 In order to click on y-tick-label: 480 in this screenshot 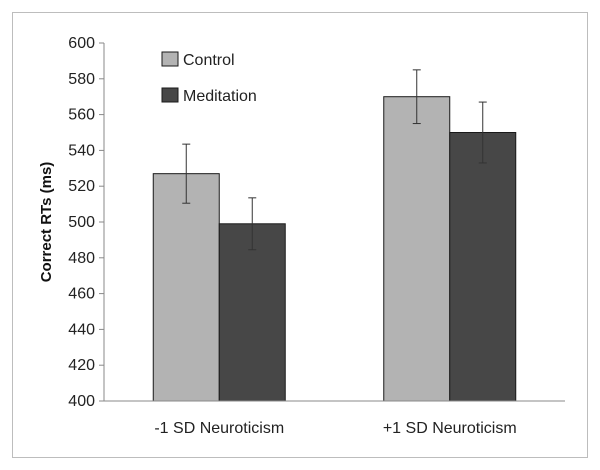, I will do `click(81, 258)`.